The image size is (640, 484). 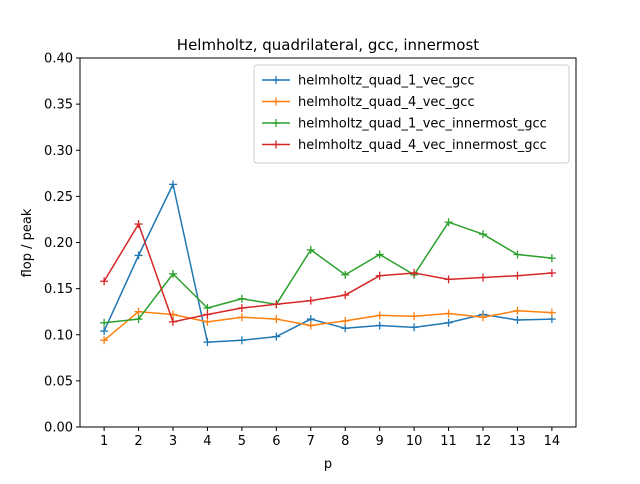 What do you see at coordinates (207, 441) in the screenshot?
I see `x-tick-label: 4` at bounding box center [207, 441].